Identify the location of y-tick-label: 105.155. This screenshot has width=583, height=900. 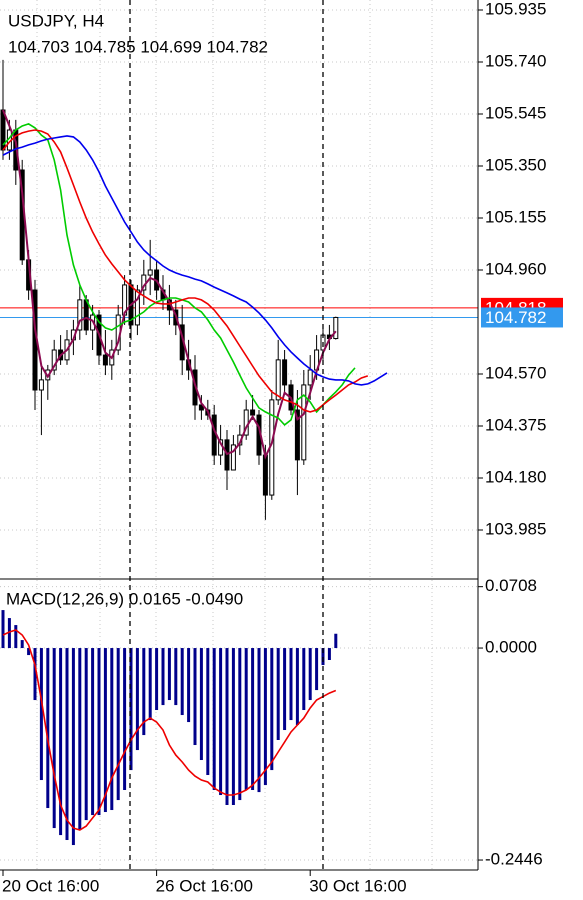
(515, 216).